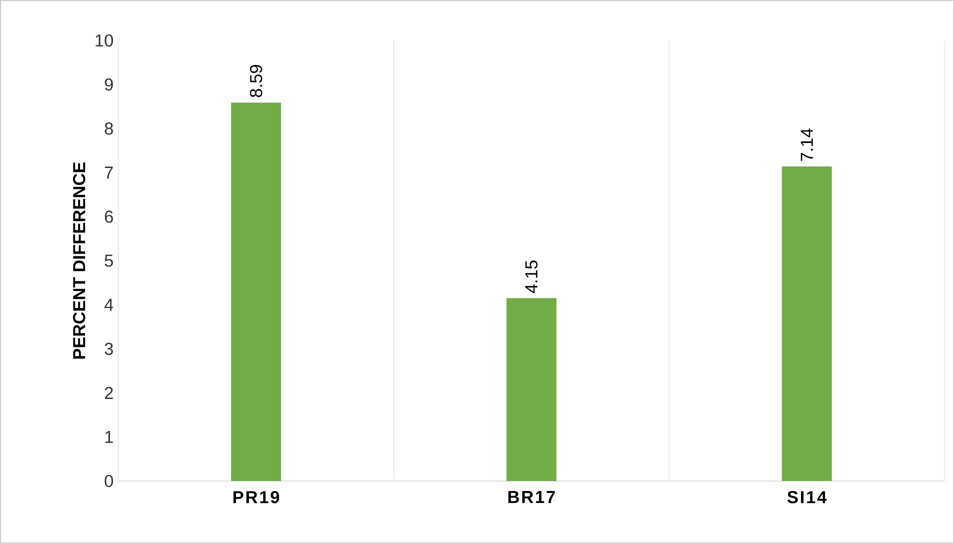 Image resolution: width=954 pixels, height=543 pixels. I want to click on y-tick-label: 0, so click(109, 480).